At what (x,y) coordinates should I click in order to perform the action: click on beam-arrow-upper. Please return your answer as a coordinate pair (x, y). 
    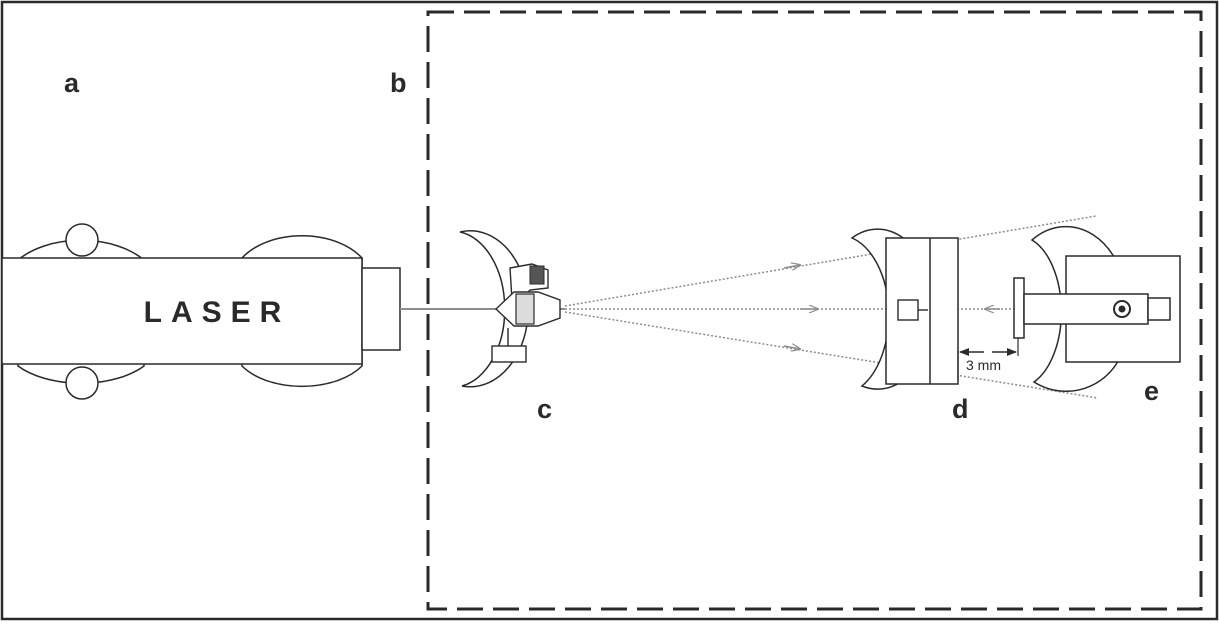
    Looking at the image, I should click on (791, 266).